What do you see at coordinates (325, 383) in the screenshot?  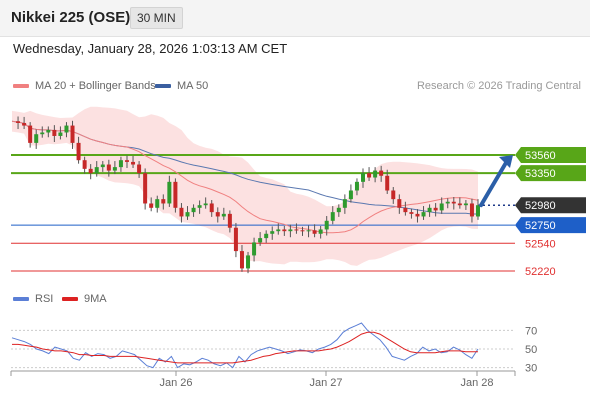 I see `x-tick-label: Jan 27` at bounding box center [325, 383].